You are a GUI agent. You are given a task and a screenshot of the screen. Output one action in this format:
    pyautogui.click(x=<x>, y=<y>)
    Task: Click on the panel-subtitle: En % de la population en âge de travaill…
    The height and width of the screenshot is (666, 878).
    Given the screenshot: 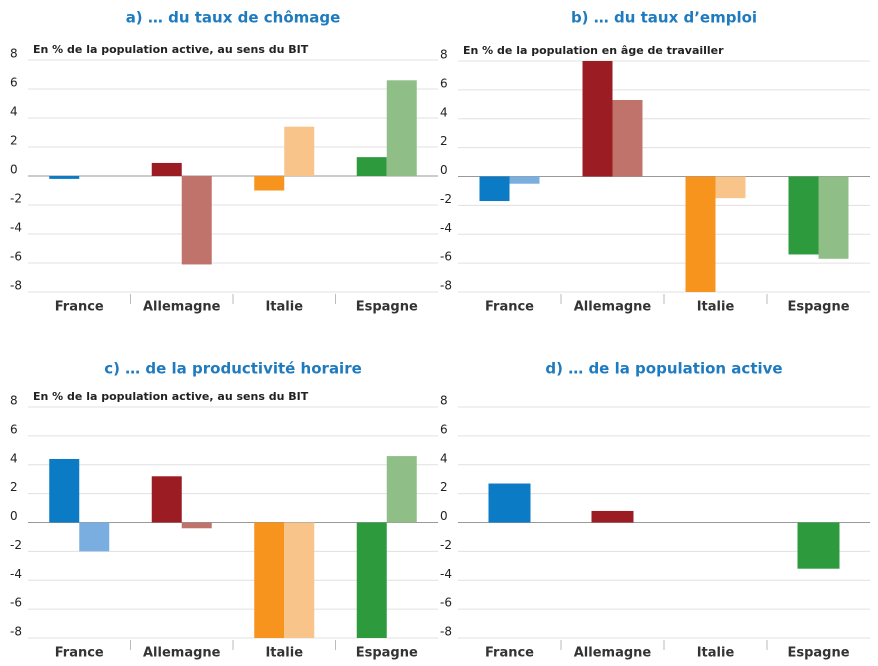 What is the action you would take?
    pyautogui.click(x=593, y=50)
    